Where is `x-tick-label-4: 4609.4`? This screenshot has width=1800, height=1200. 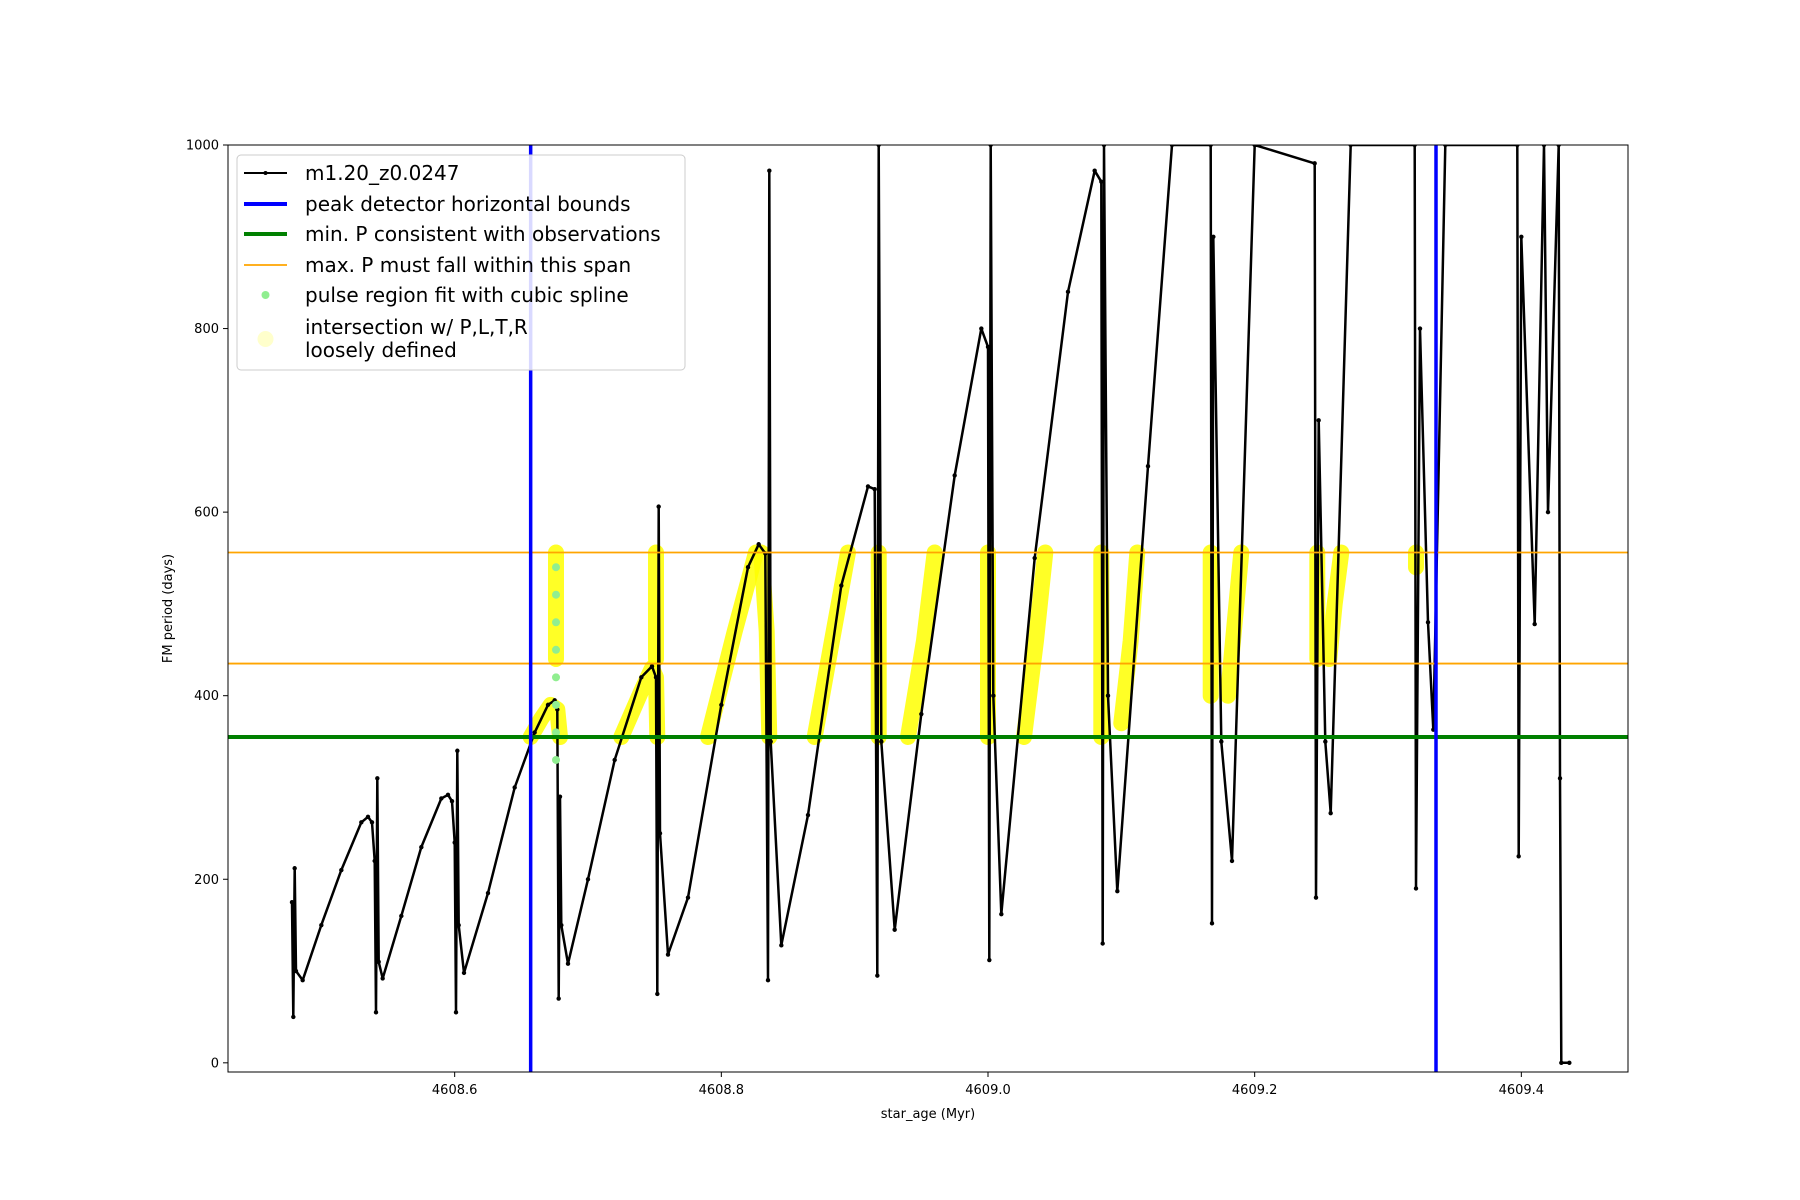
x-tick-label-4: 4609.4 is located at coordinates (1522, 1090).